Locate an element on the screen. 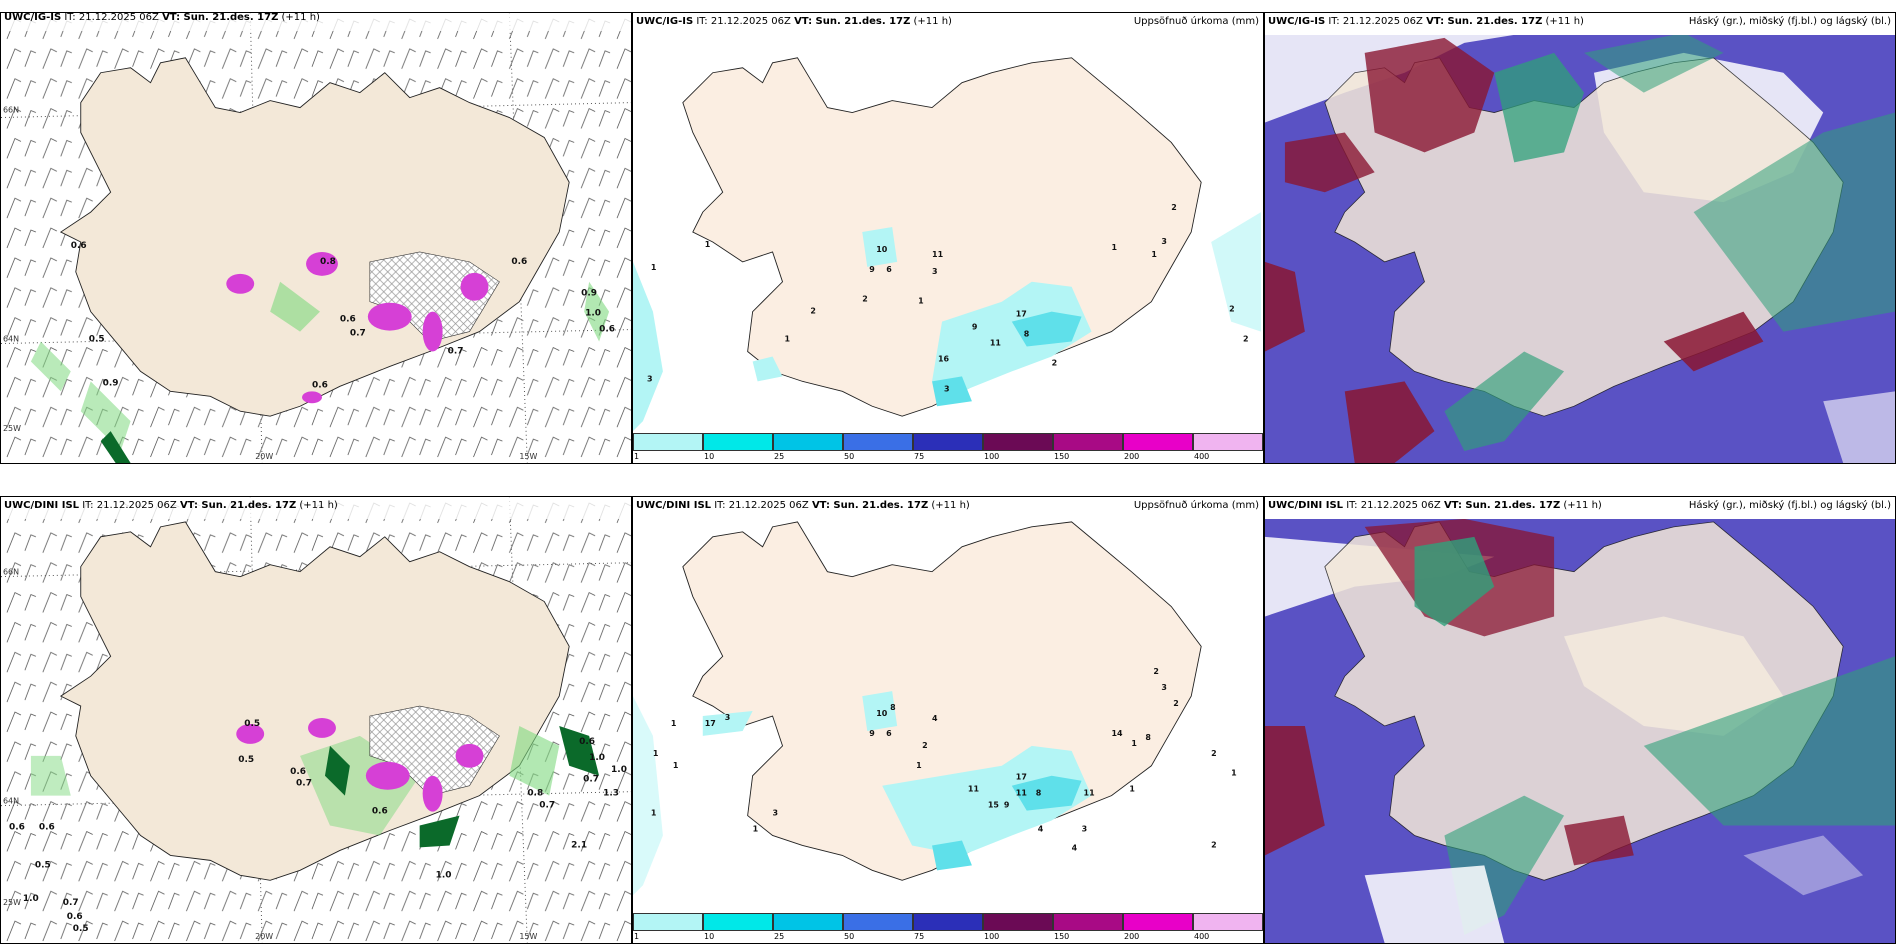 This screenshot has height=950, width=1900. precip-title: Uppsöfnuð úrkoma (mm) is located at coordinates (1196, 505).